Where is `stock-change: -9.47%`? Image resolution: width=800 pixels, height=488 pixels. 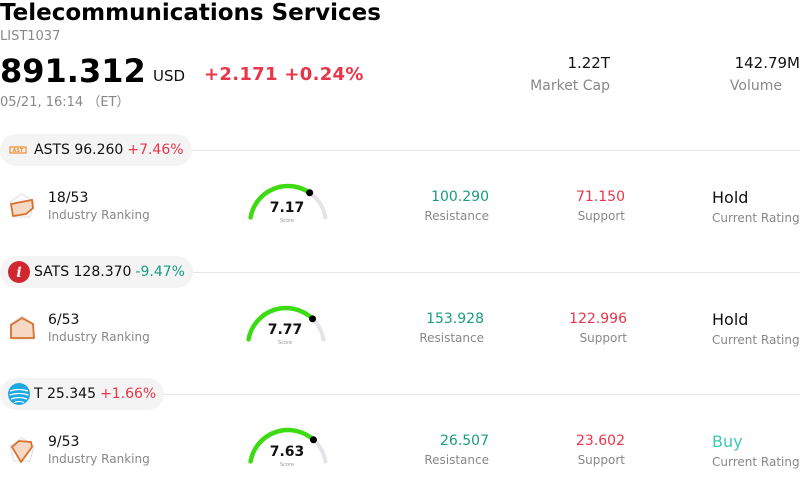 stock-change: -9.47% is located at coordinates (160, 272).